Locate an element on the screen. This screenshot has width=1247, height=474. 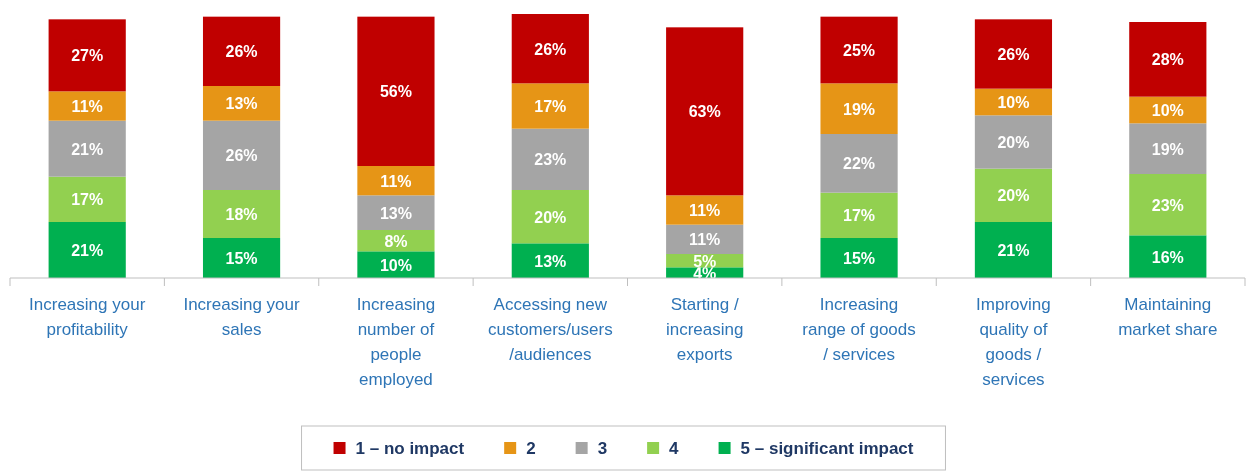
x-tick-label: Starting / increasing exports is located at coordinates (704, 329).